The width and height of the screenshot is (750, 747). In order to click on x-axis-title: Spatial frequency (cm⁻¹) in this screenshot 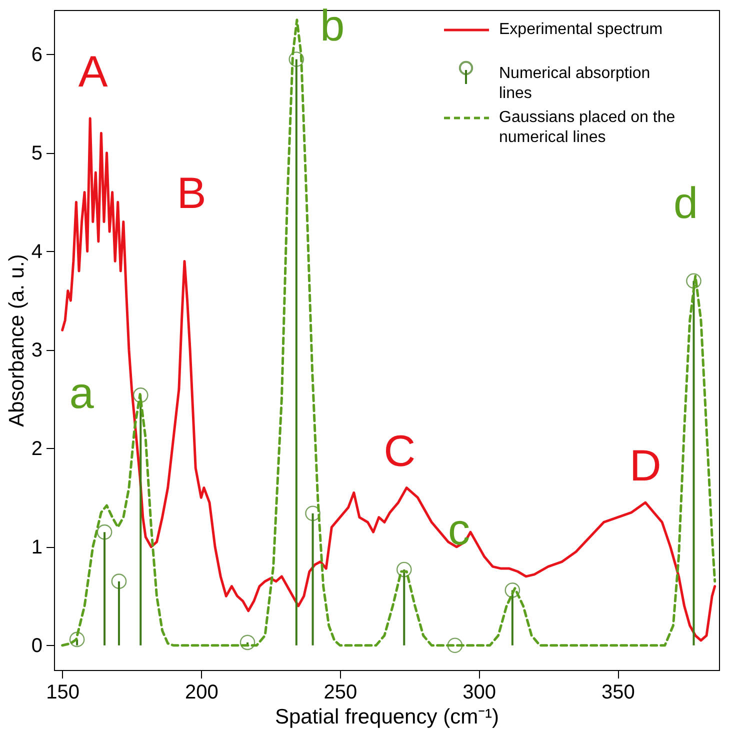, I will do `click(387, 717)`.